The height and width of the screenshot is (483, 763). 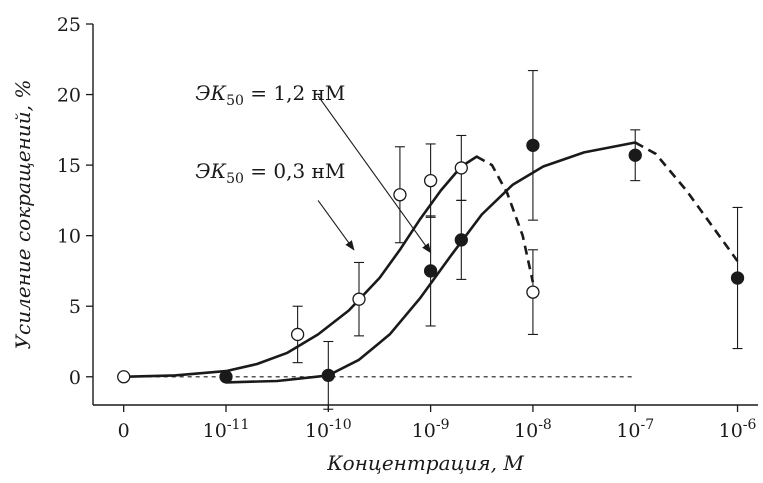 What do you see at coordinates (69, 96) in the screenshot?
I see `y-tick-label: 20` at bounding box center [69, 96].